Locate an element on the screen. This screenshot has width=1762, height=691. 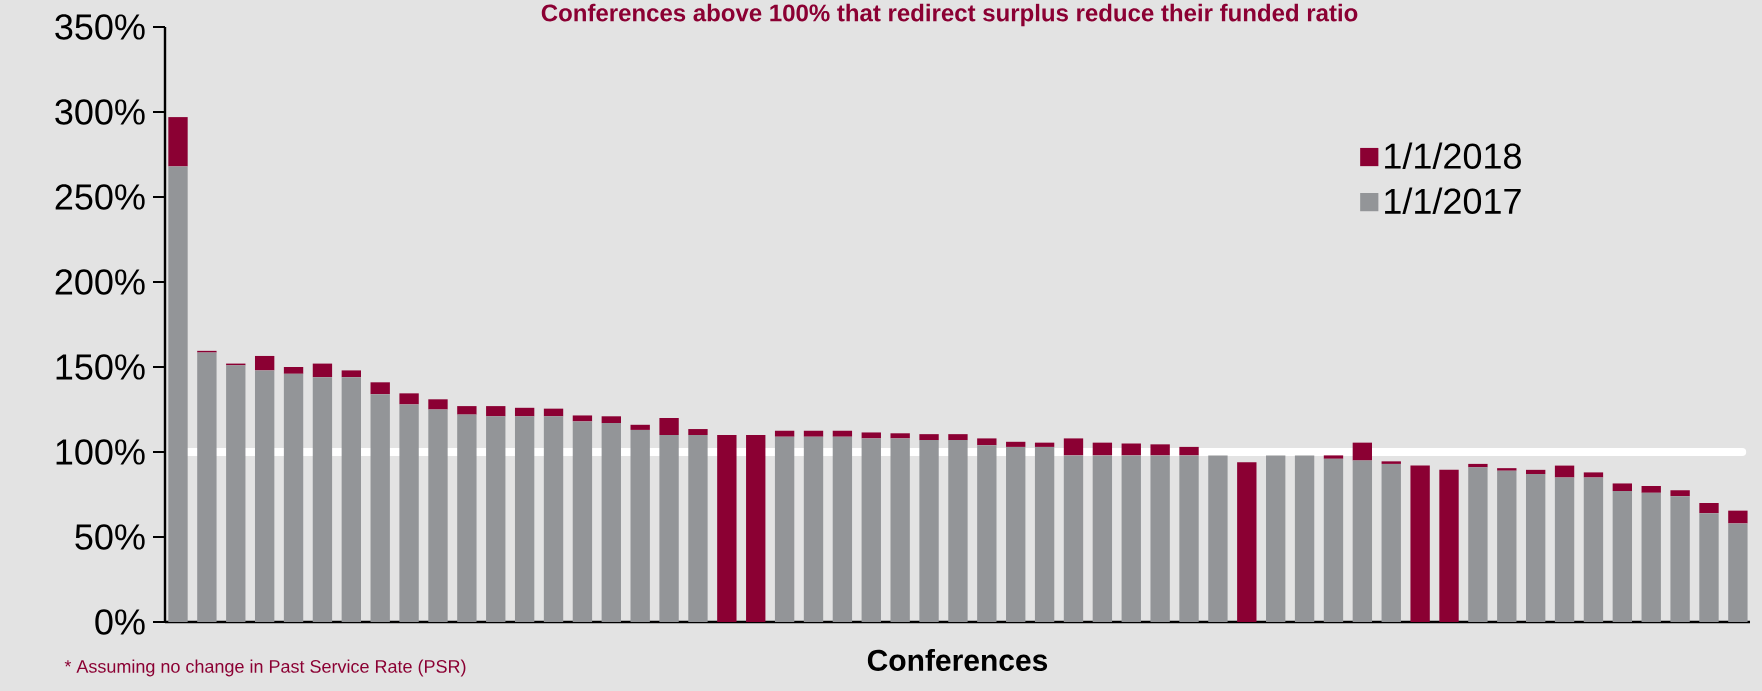
legend-label: 1/1/2017 is located at coordinates (1453, 201).